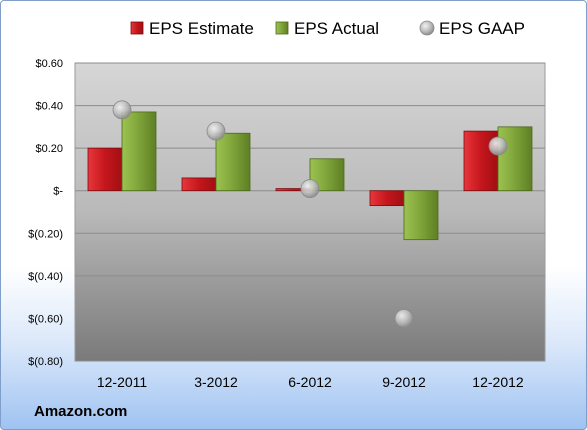 This screenshot has height=430, width=587. I want to click on source-label: Amazon.com, so click(81, 411).